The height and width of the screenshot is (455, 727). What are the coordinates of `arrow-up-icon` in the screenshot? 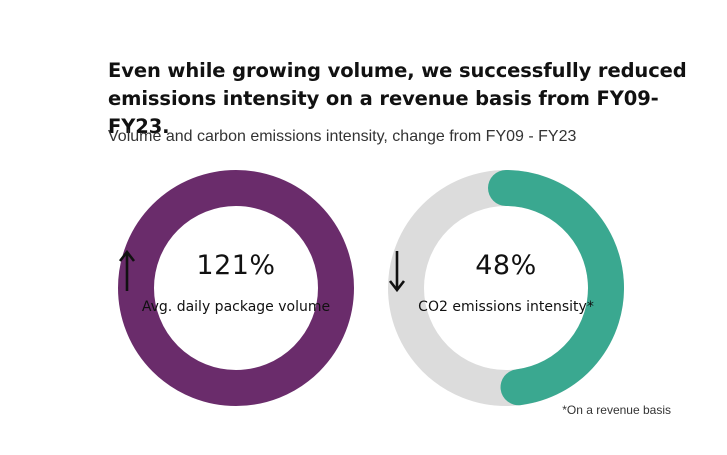 It's located at (127, 270).